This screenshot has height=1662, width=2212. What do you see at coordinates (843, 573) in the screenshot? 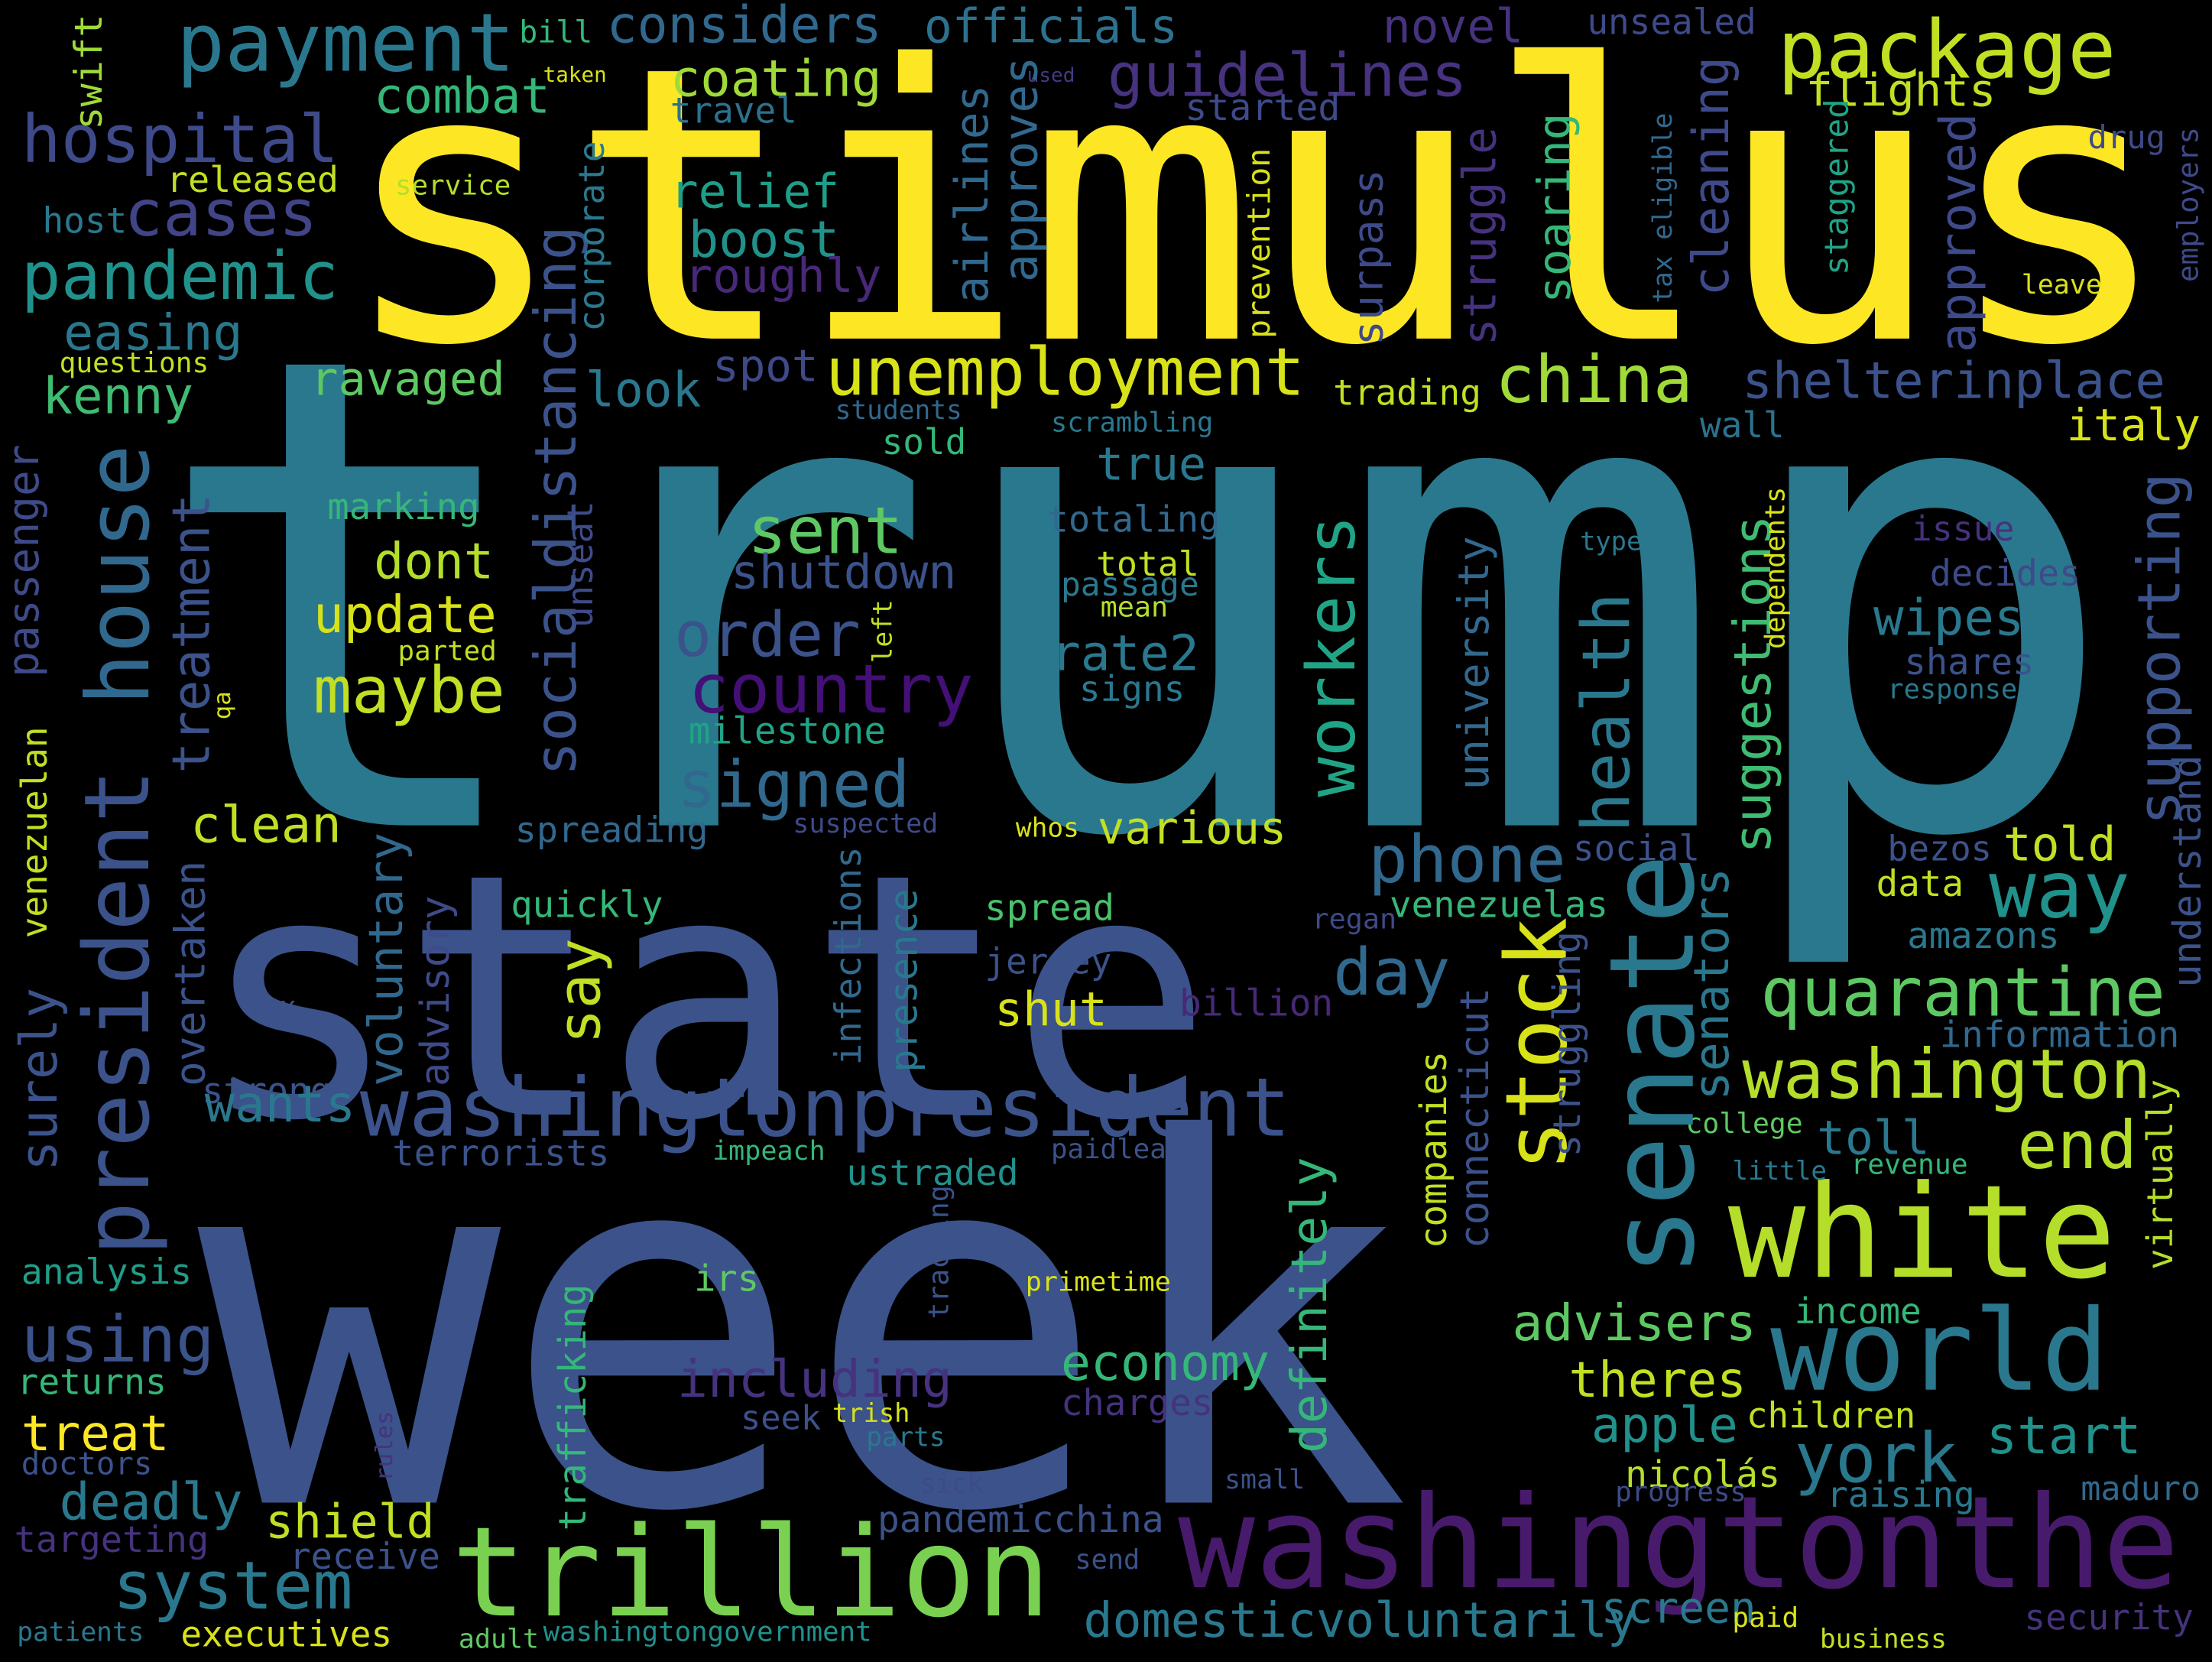
I see `word: shutdown` at bounding box center [843, 573].